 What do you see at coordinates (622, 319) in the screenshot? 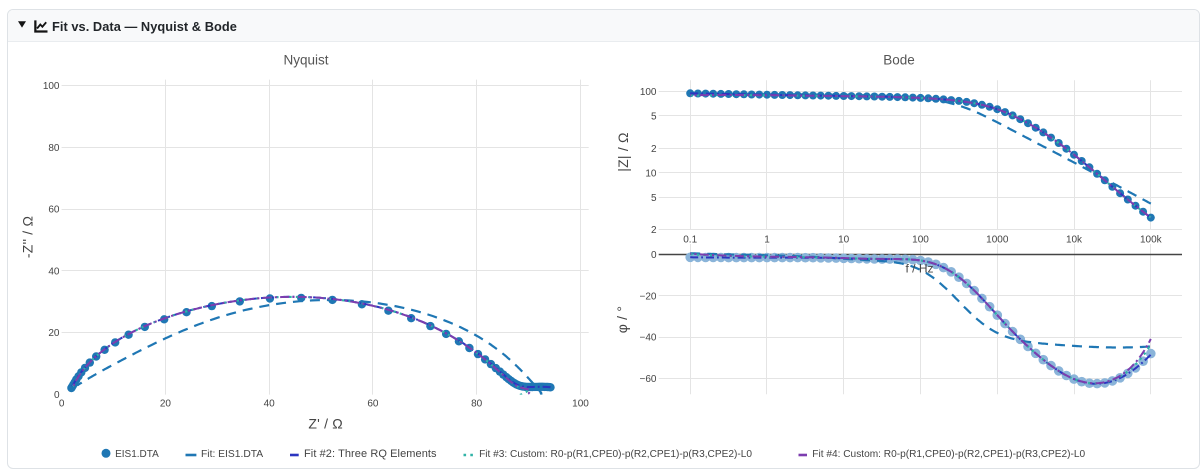
I see `svg-text: φ / °` at bounding box center [622, 319].